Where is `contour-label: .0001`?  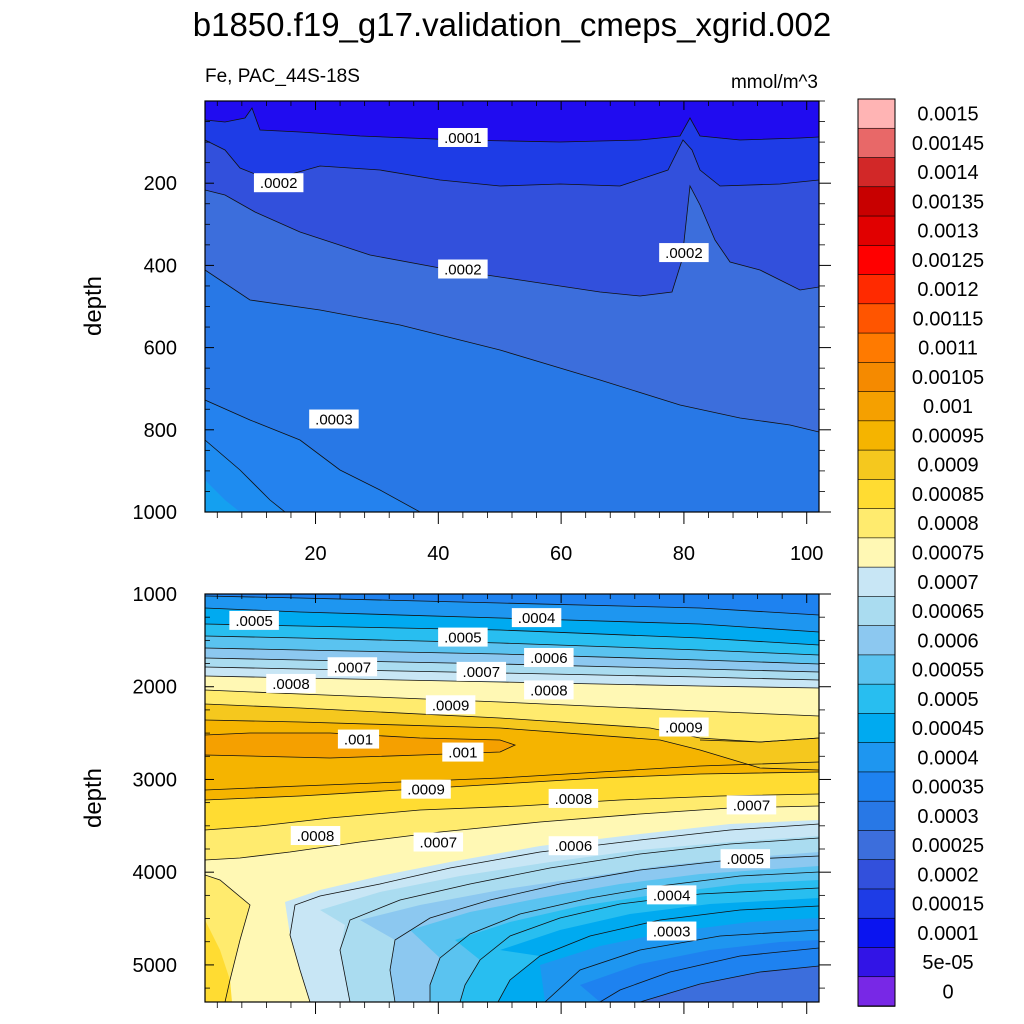
contour-label: .0001 is located at coordinates (463, 137).